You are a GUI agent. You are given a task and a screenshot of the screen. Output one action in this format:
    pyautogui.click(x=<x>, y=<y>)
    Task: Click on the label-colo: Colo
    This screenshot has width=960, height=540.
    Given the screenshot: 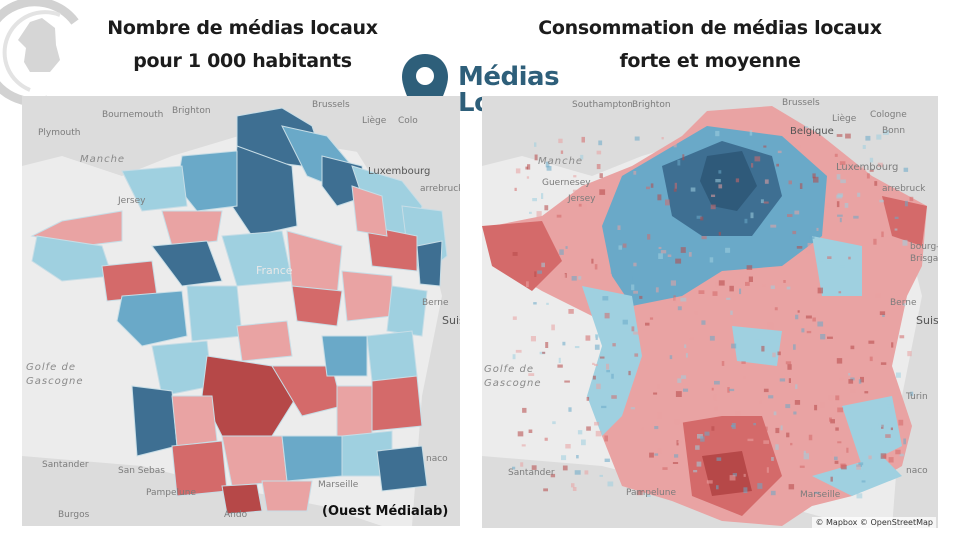 What is the action you would take?
    pyautogui.click(x=408, y=121)
    